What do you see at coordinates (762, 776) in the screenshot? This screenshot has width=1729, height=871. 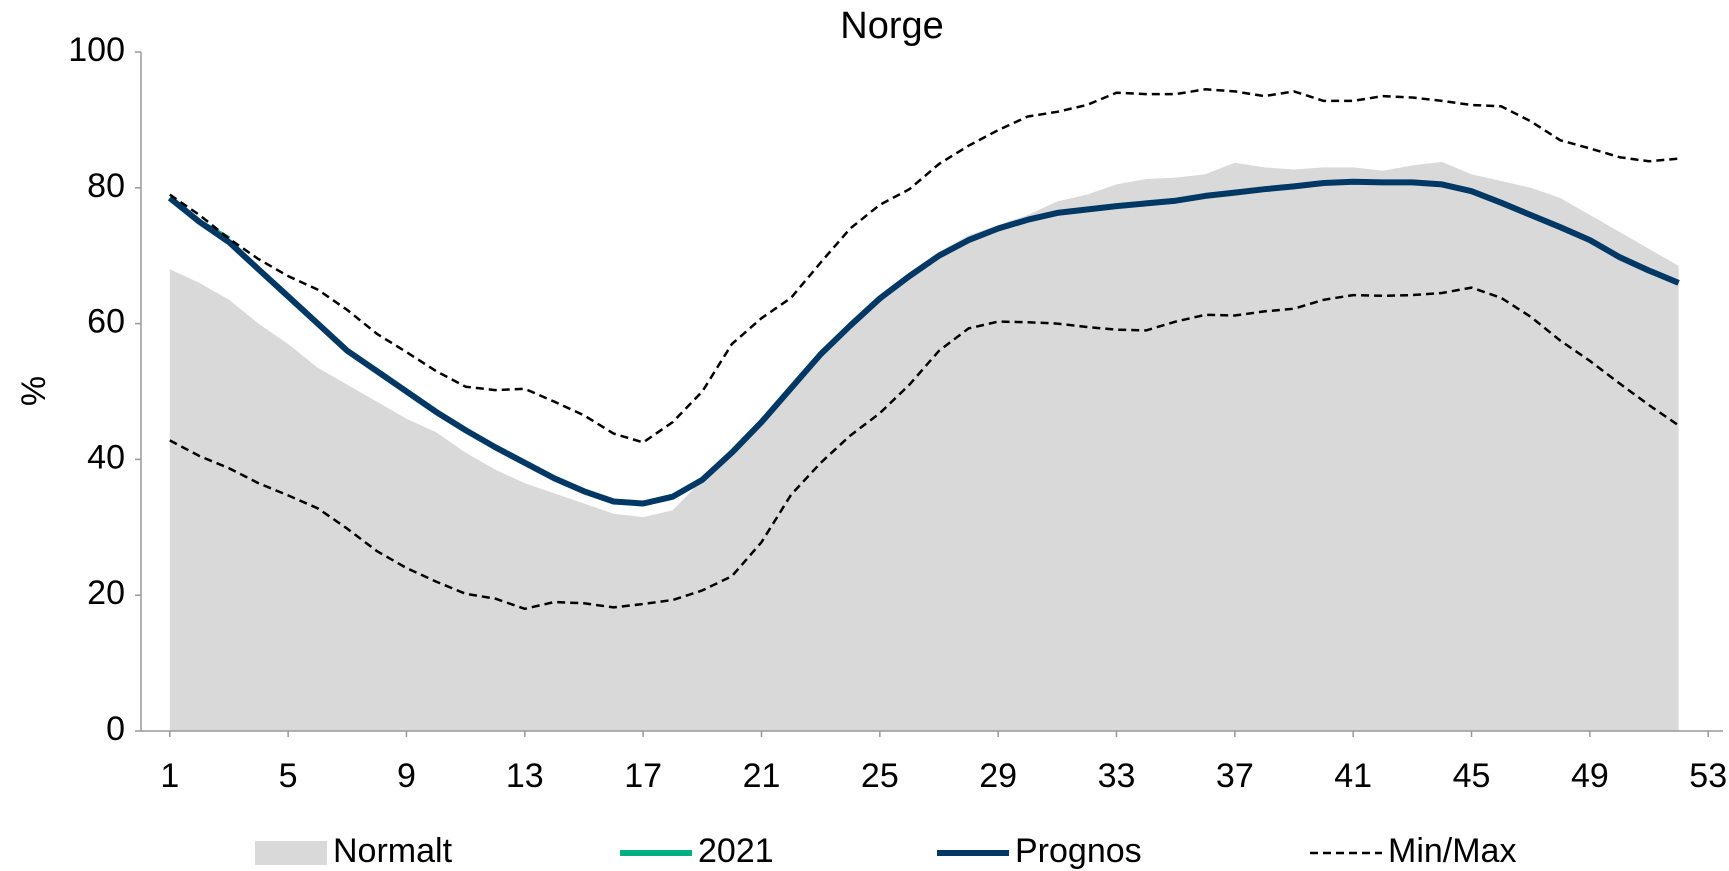 I see `x-tick-label: 21` at bounding box center [762, 776].